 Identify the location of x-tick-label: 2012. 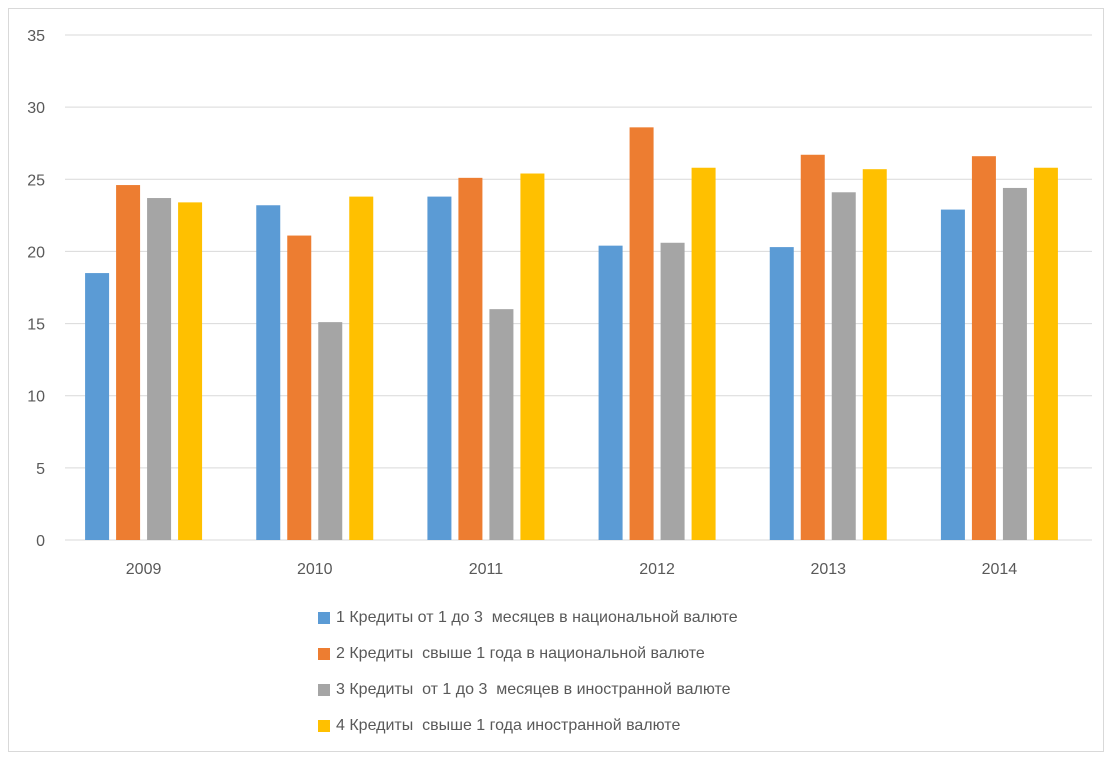
(657, 569).